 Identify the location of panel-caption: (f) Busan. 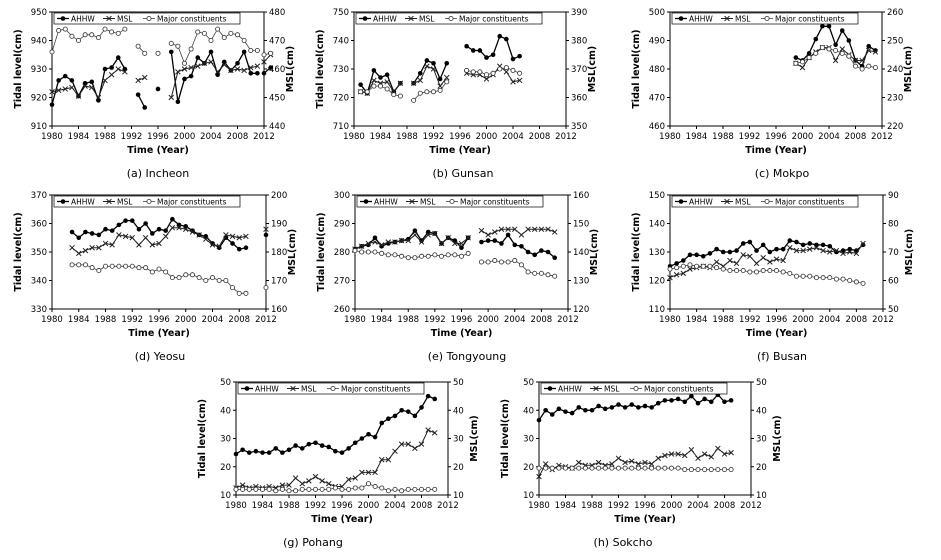
(782, 356).